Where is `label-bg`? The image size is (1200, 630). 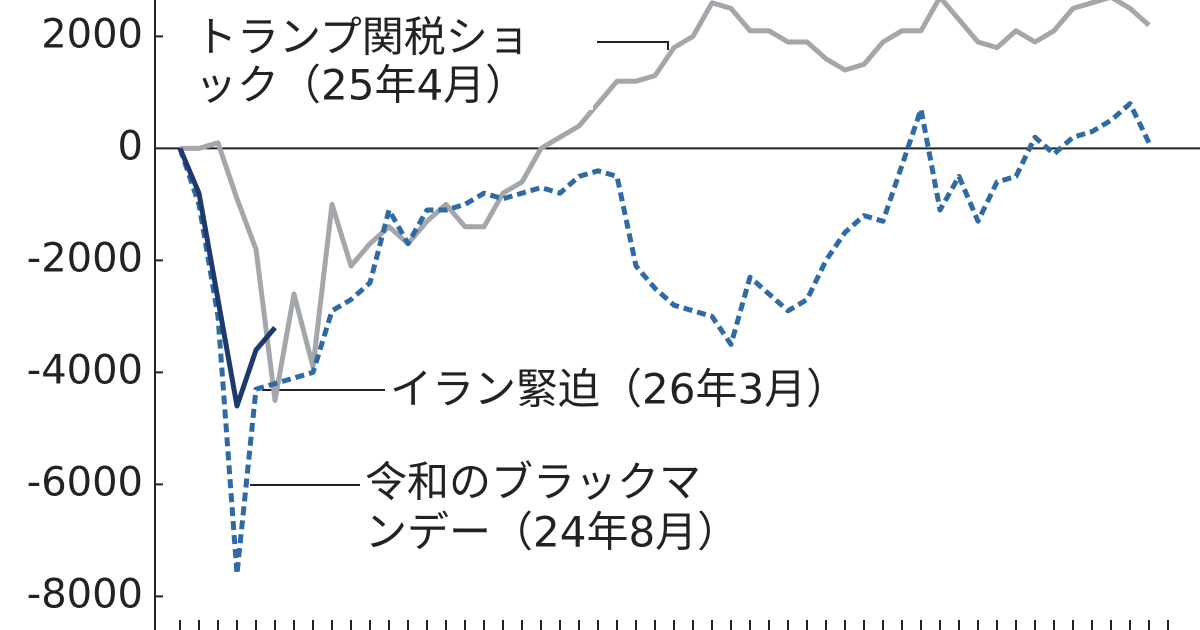 label-bg is located at coordinates (390, 60).